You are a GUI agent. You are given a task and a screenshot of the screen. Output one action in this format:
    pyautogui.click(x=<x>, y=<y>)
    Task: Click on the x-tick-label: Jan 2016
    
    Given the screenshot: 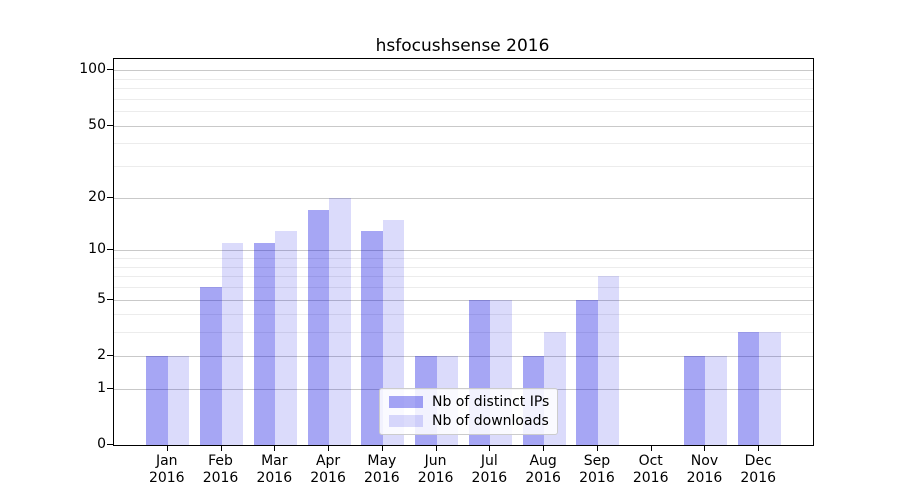 What is the action you would take?
    pyautogui.click(x=167, y=470)
    